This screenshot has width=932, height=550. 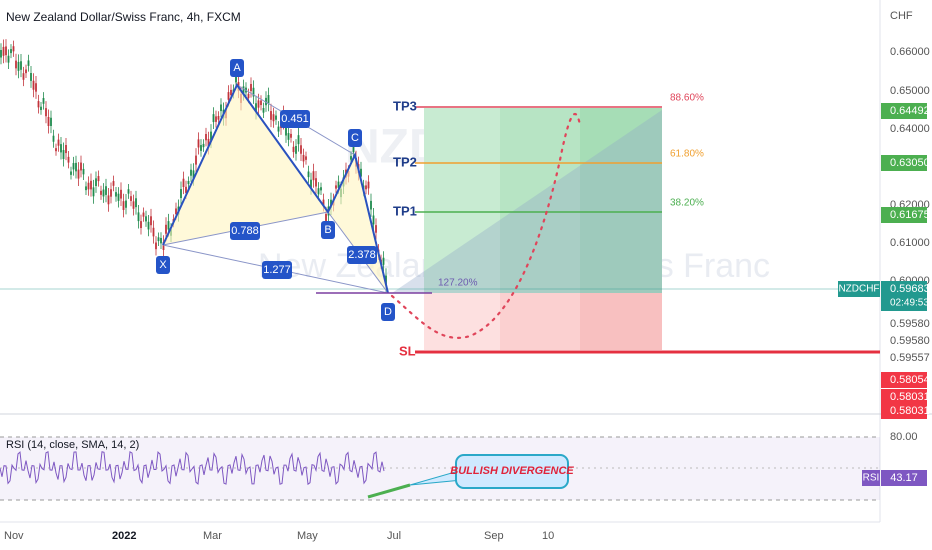 I want to click on pattern-ratio: 0.451, so click(x=295, y=119).